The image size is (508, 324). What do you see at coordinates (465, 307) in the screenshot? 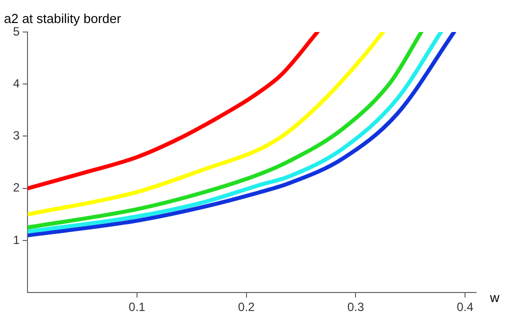
I see `x-tick-label: 0.4` at bounding box center [465, 307].